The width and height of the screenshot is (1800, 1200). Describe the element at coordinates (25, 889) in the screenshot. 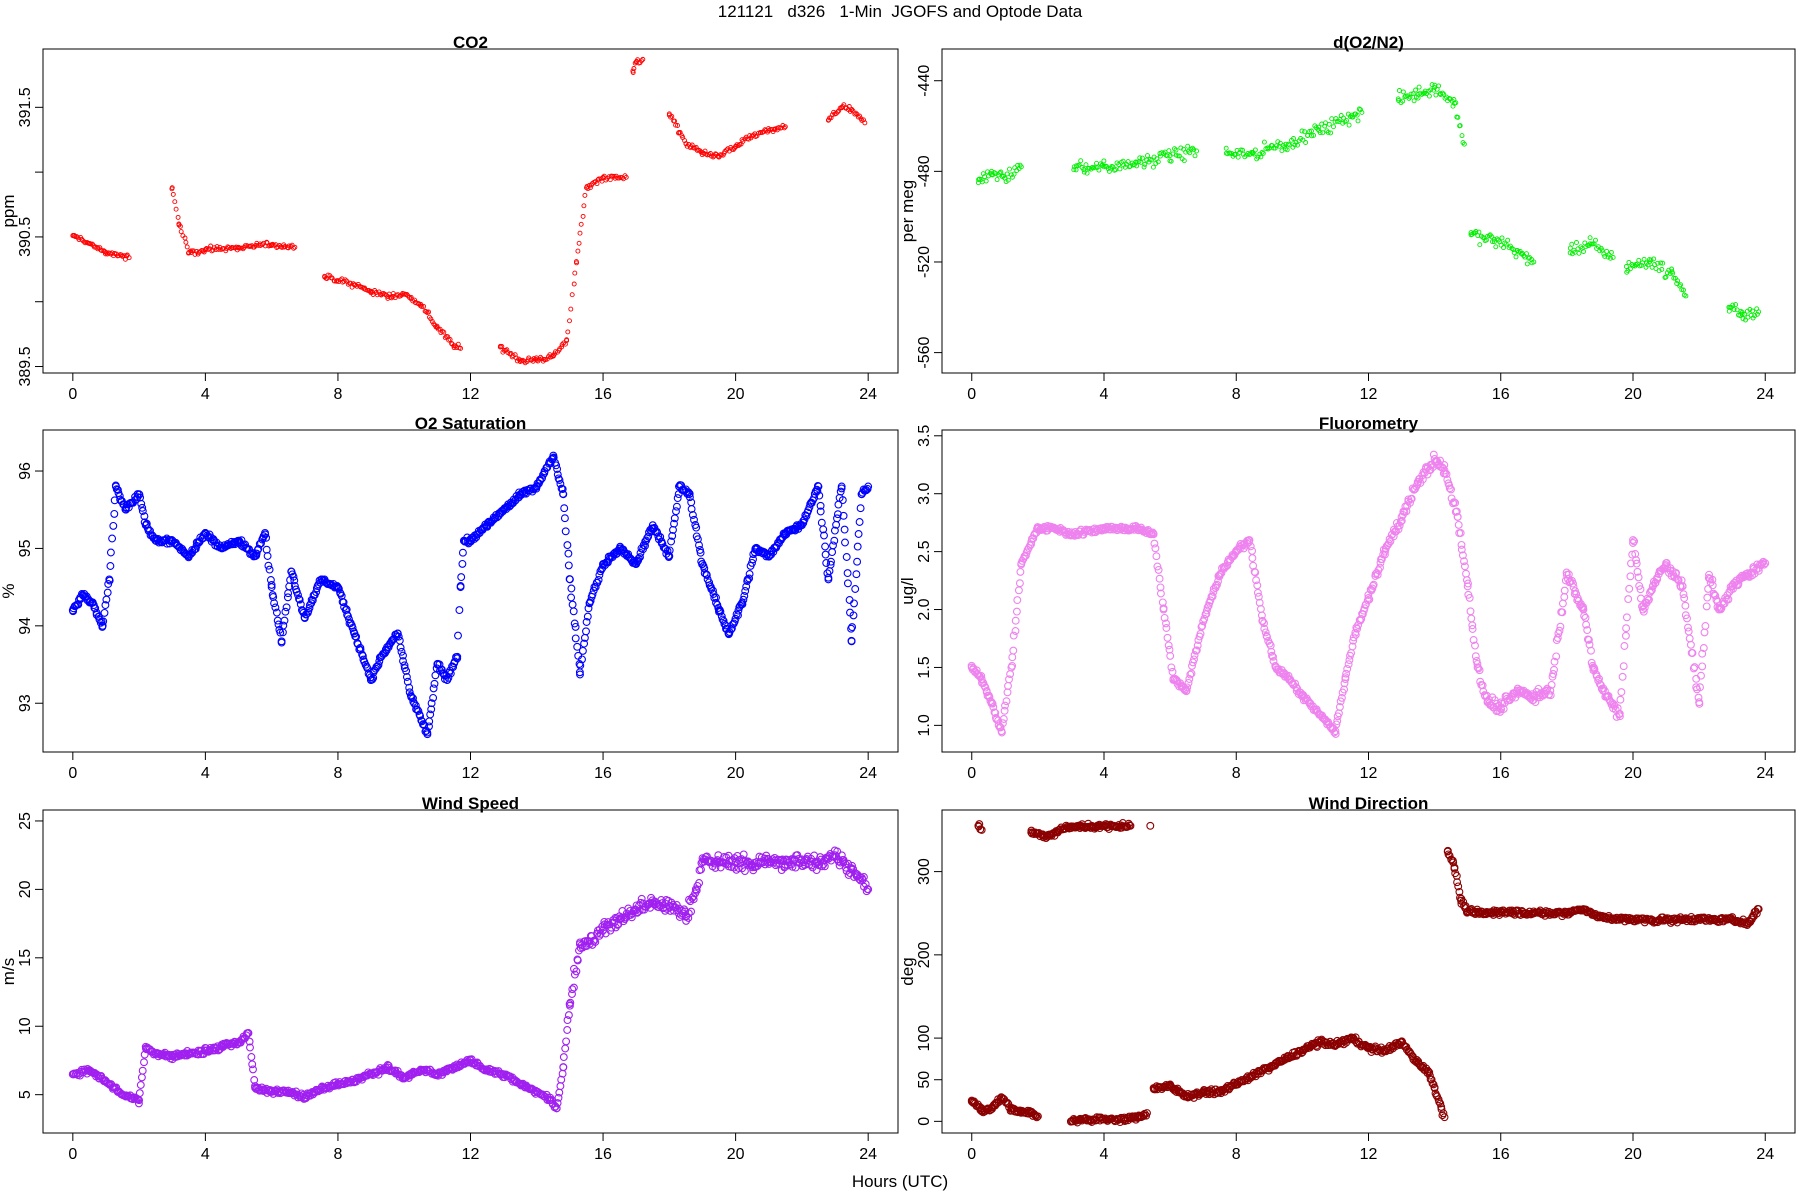

I see `wind-speed-ytick-label: 20` at that location.